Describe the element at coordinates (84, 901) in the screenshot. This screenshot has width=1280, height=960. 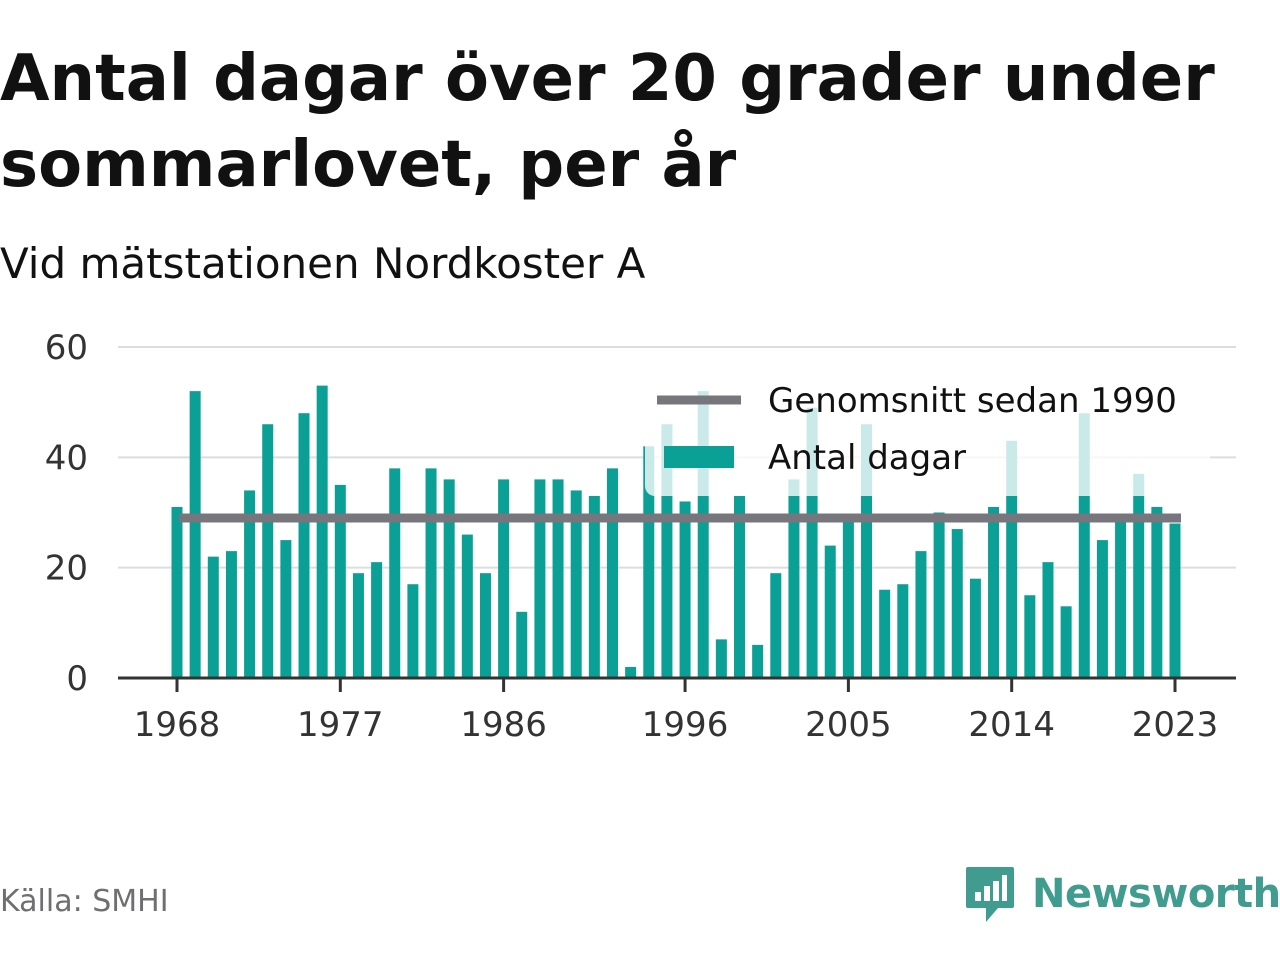
I see `source-note: Källa: SMHI` at that location.